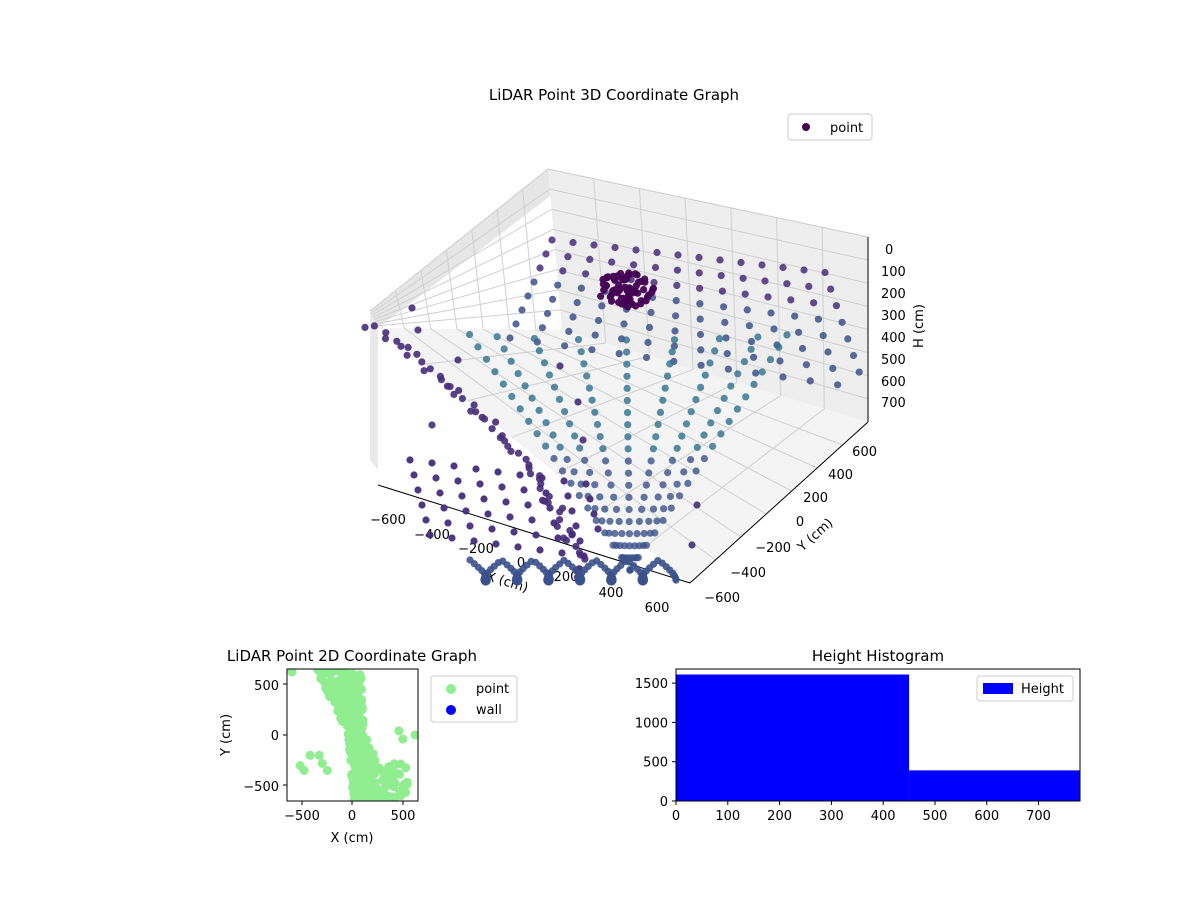  I want to click on x-ticks-2d: −500 0 500, so click(349, 812).